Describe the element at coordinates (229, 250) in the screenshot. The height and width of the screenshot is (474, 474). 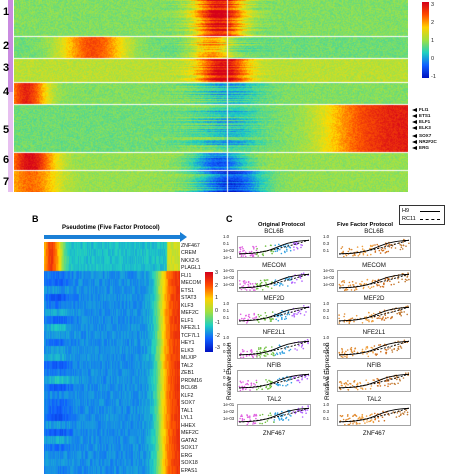
I see `plot-y-tick: 1e-02` at that location.